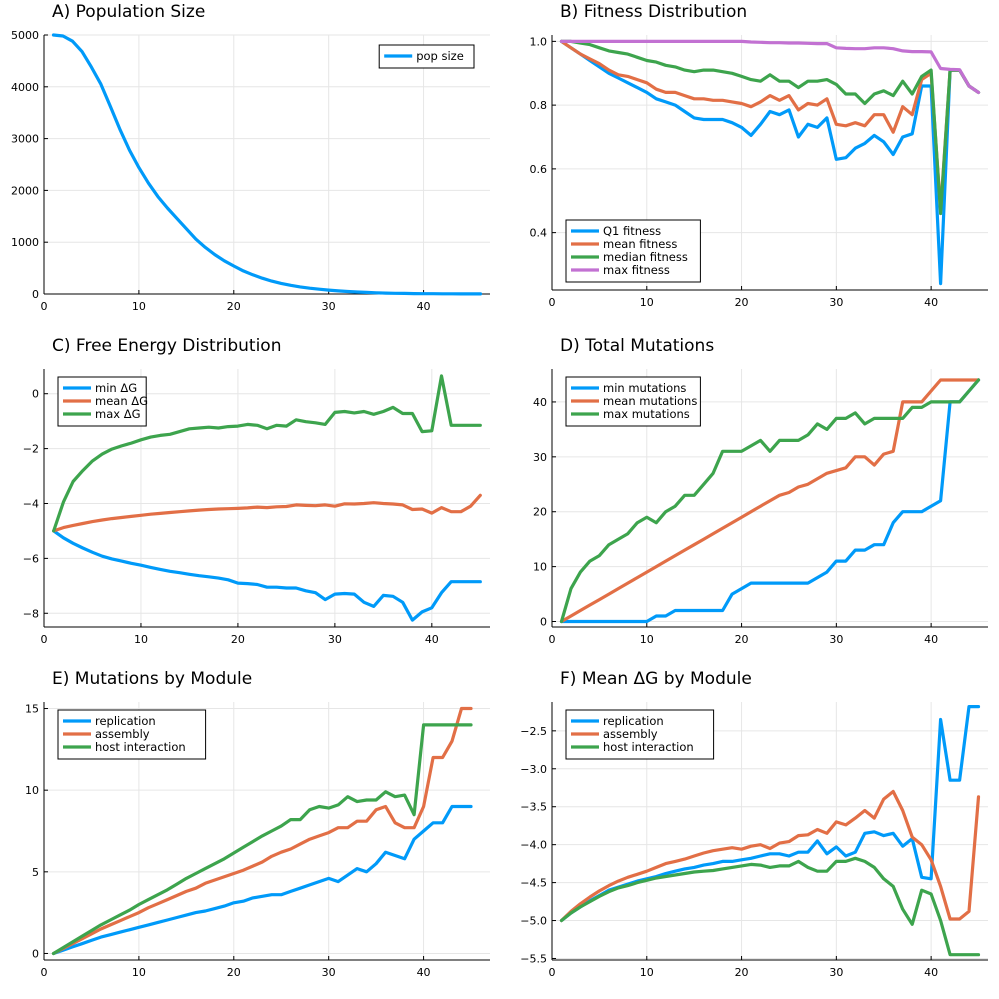  Describe the element at coordinates (116, 388) in the screenshot. I see `legend-label: min ΔG` at that location.